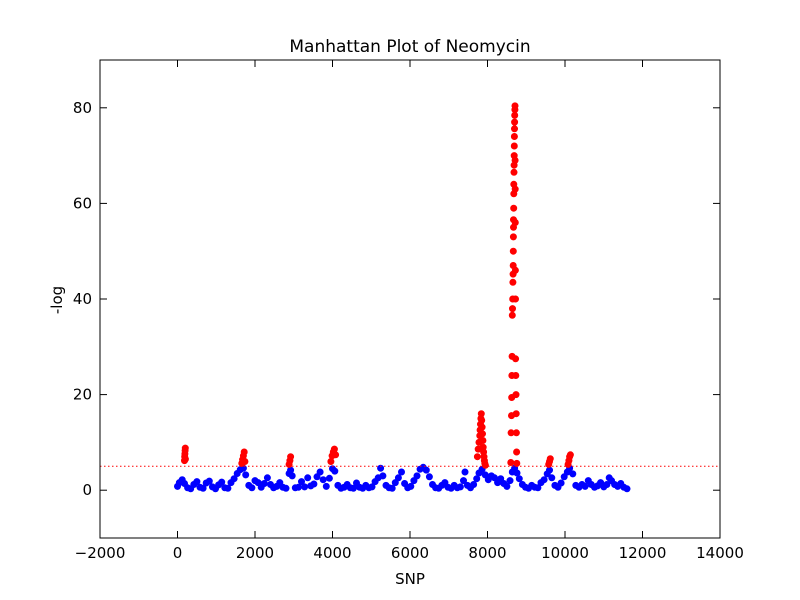 Image resolution: width=800 pixels, height=600 pixels. I want to click on y-tick-label: 20, so click(82, 395).